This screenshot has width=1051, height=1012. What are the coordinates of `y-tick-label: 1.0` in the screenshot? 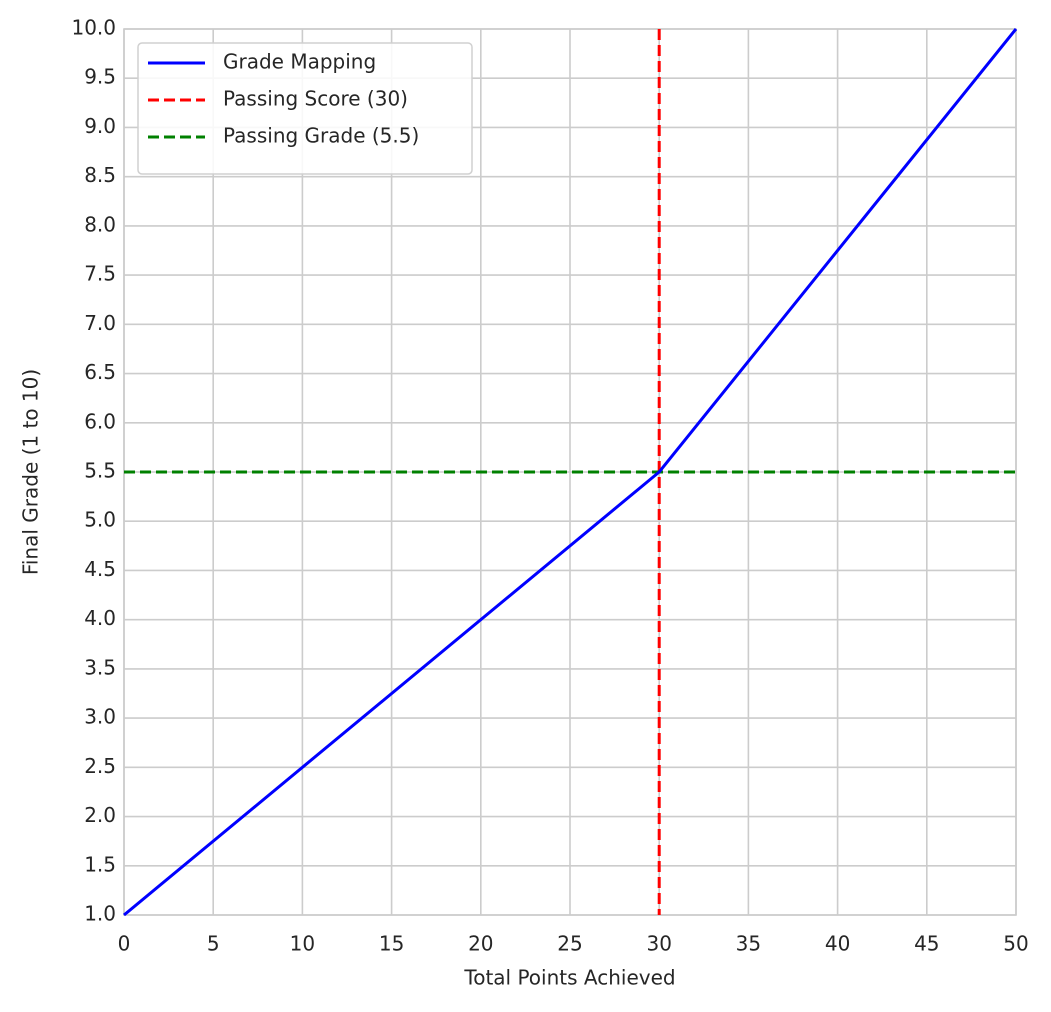 It's located at (100, 914).